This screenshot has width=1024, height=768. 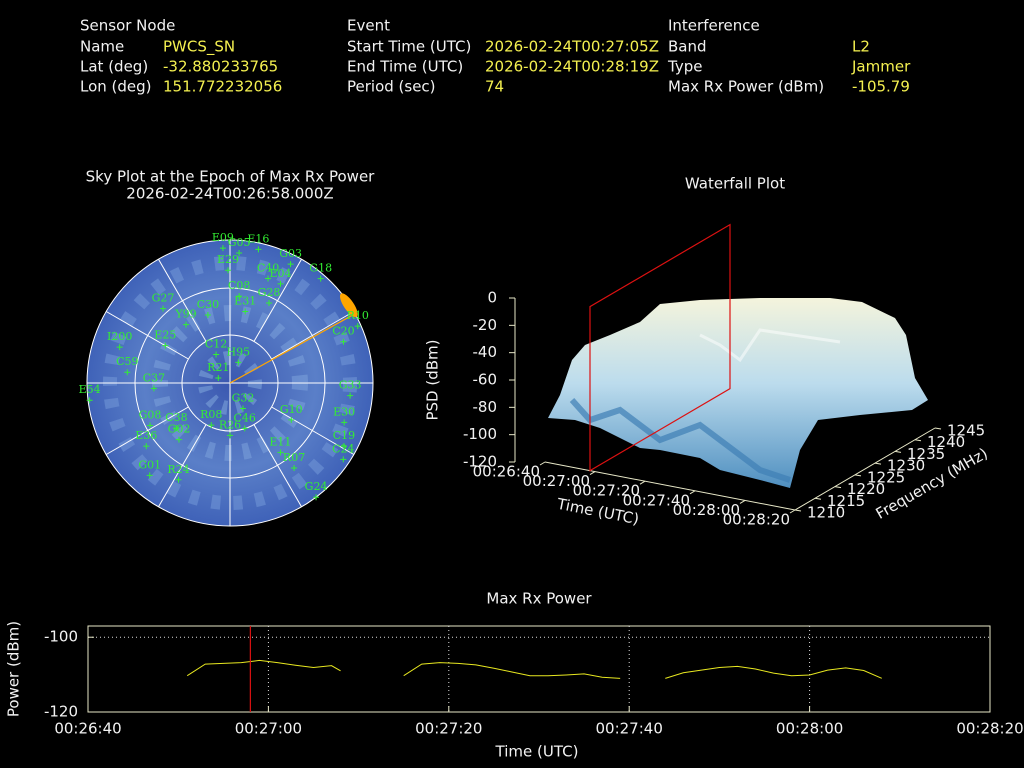 What do you see at coordinates (756, 520) in the screenshot?
I see `x-tick-label: 00:28:20` at bounding box center [756, 520].